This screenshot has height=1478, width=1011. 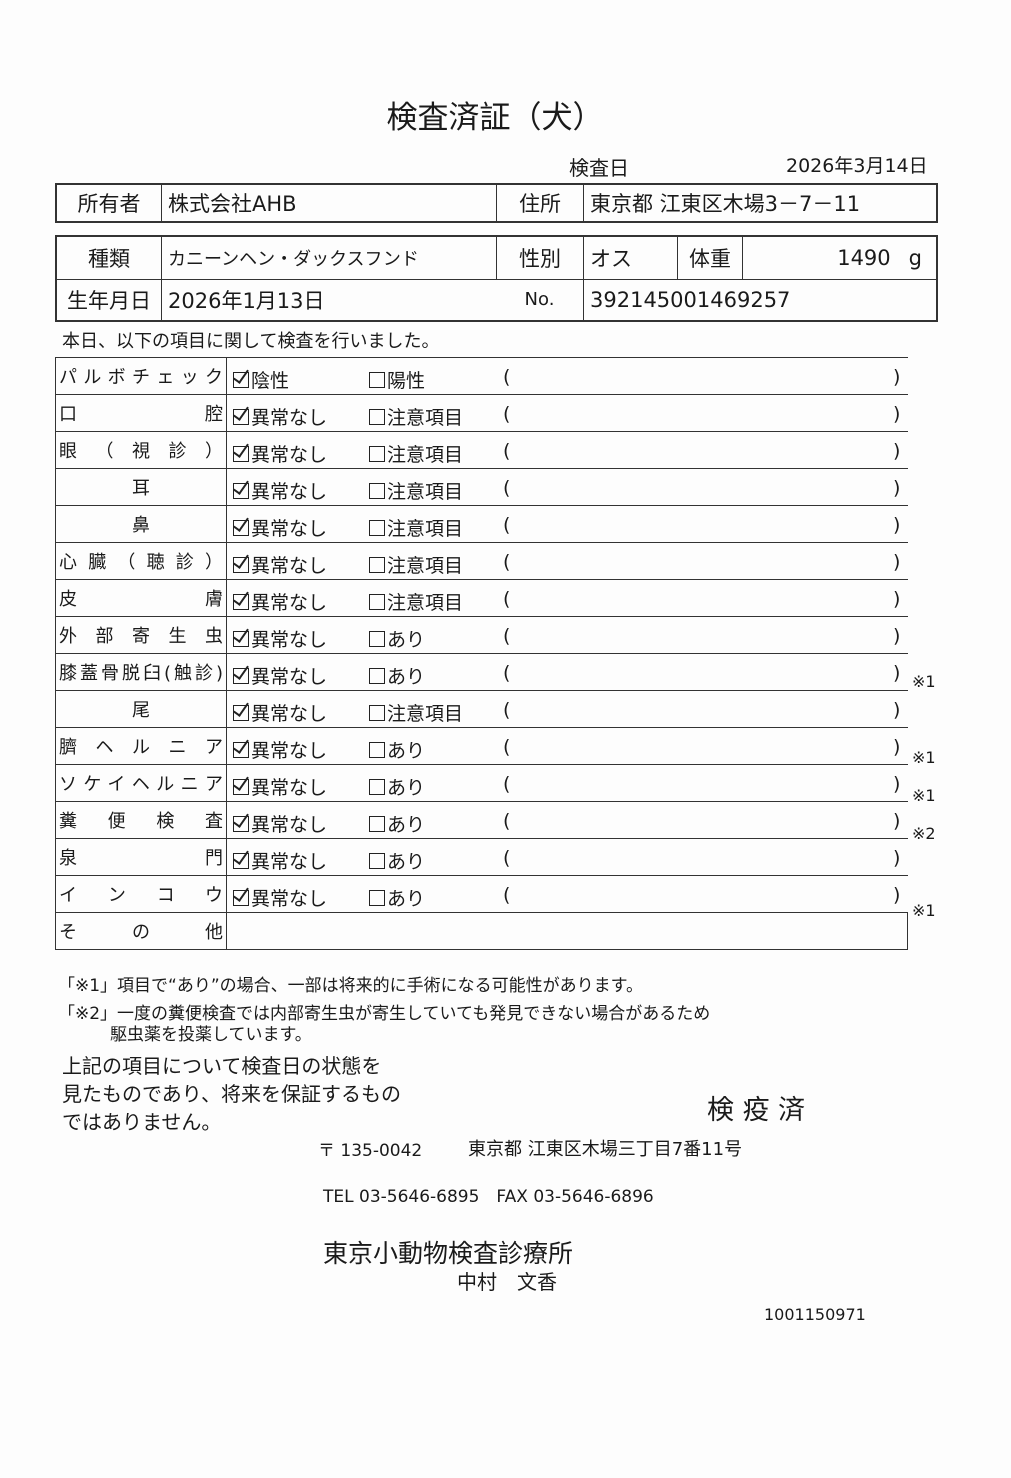 What do you see at coordinates (481, 783) in the screenshot?
I see `exam-row: ソケイヘルニア 異常なし あり ()` at bounding box center [481, 783].